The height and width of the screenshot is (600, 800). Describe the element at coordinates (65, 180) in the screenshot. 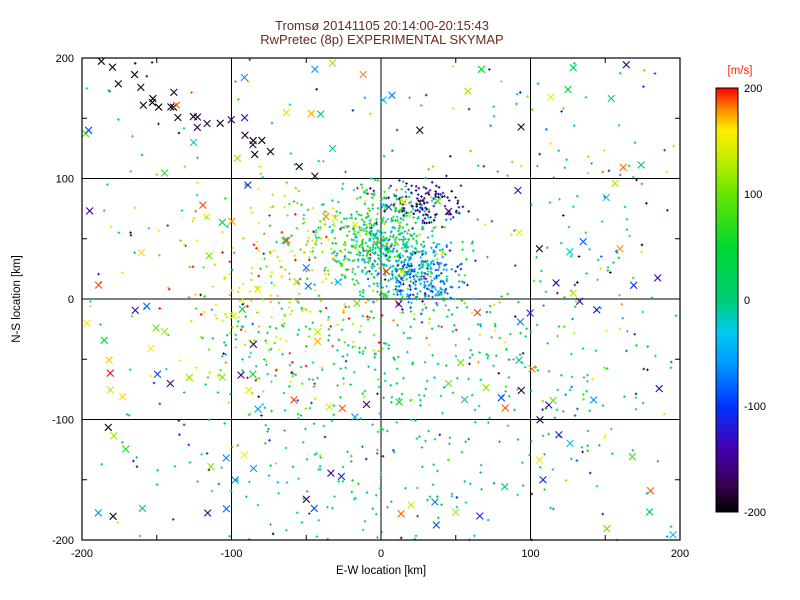

I see `y-tick-label: 100` at that location.